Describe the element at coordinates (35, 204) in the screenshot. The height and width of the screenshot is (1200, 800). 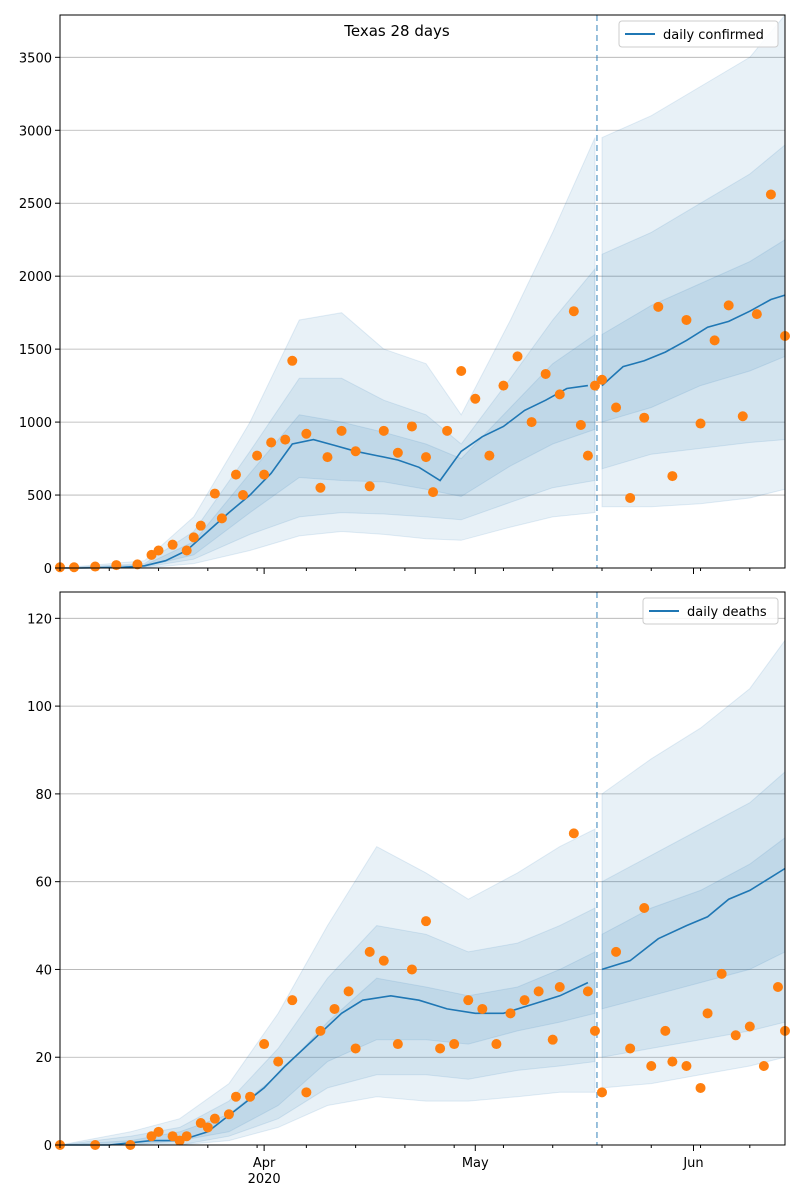
I see `y-tick-label: 2500` at that location.